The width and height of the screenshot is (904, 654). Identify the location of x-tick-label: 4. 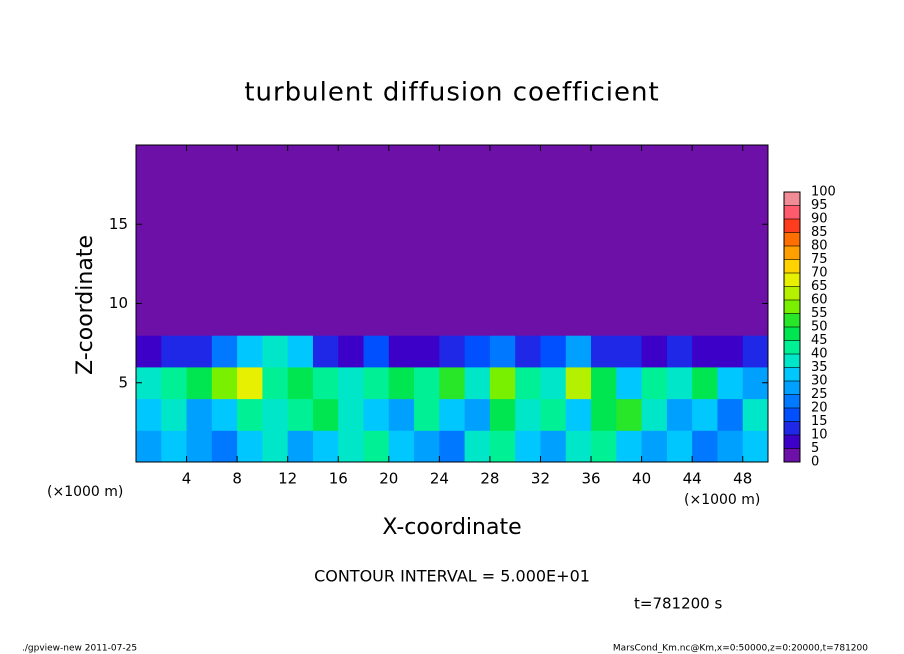
(187, 479).